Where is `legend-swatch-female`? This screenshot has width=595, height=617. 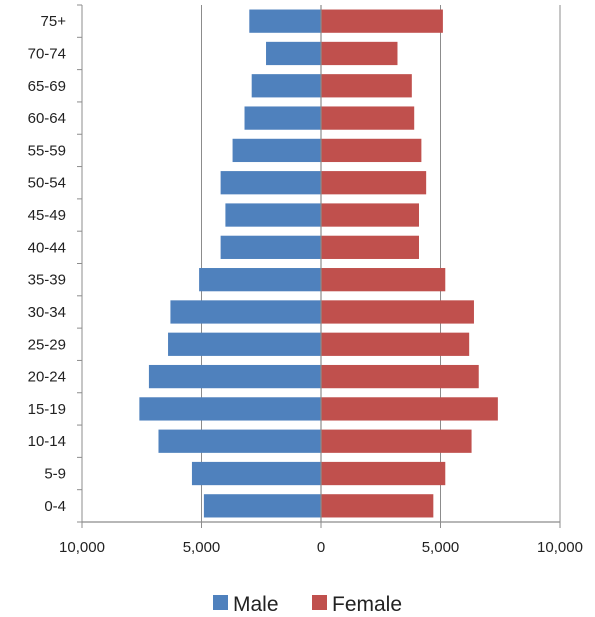
legend-swatch-female is located at coordinates (319, 602).